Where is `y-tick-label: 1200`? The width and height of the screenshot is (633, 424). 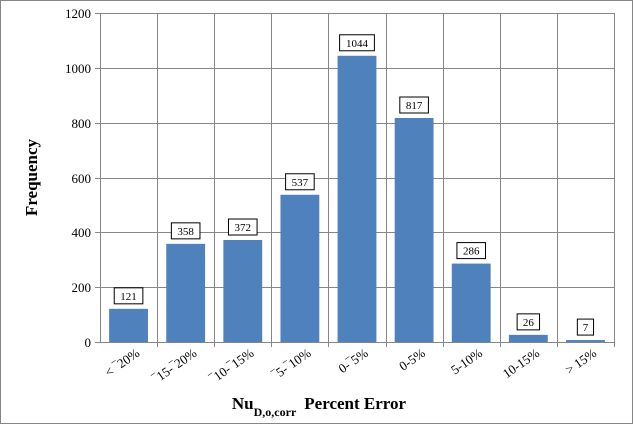
y-tick-label: 1200 is located at coordinates (78, 13).